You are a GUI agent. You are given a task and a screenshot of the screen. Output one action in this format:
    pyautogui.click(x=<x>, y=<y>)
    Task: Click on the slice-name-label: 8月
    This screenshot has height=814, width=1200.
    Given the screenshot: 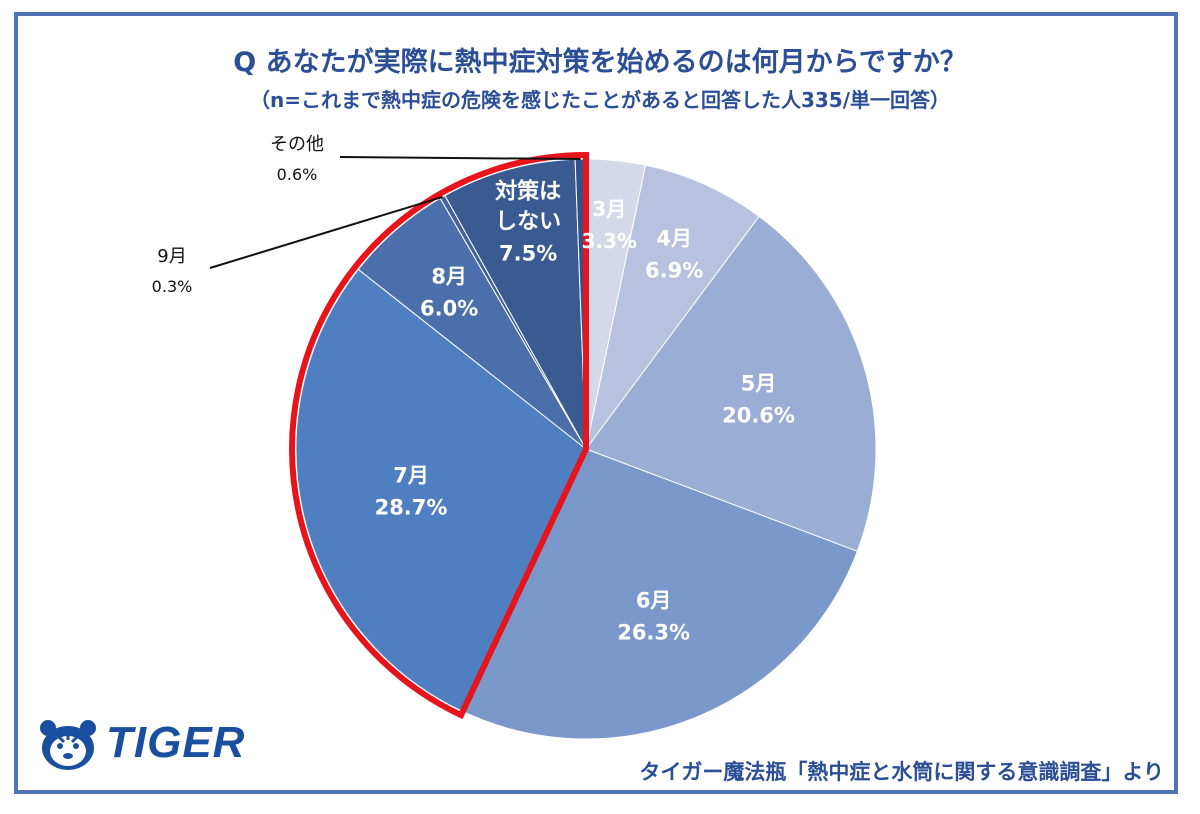 What is the action you would take?
    pyautogui.click(x=449, y=276)
    